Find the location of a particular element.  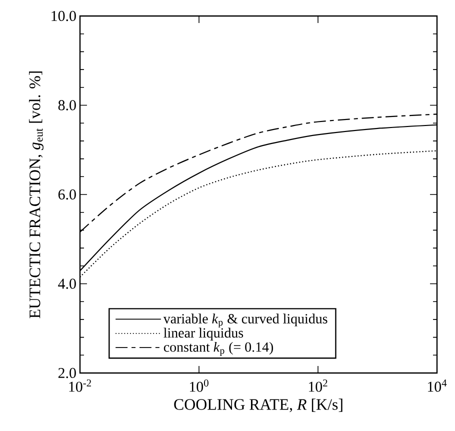

legend-label: linear liquidus is located at coordinates (204, 334).